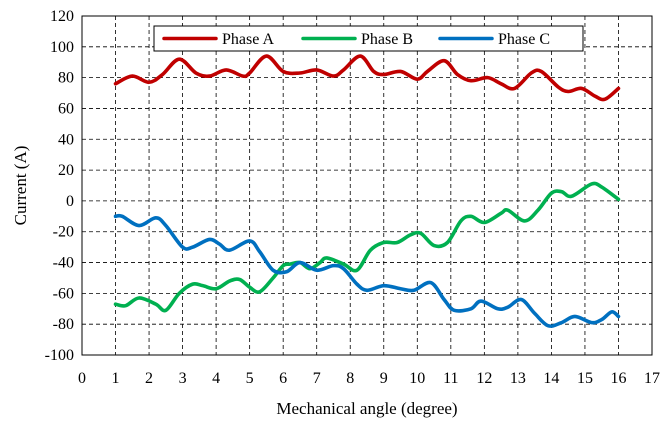 The height and width of the screenshot is (424, 672). I want to click on x-tick-label: 10, so click(417, 378).